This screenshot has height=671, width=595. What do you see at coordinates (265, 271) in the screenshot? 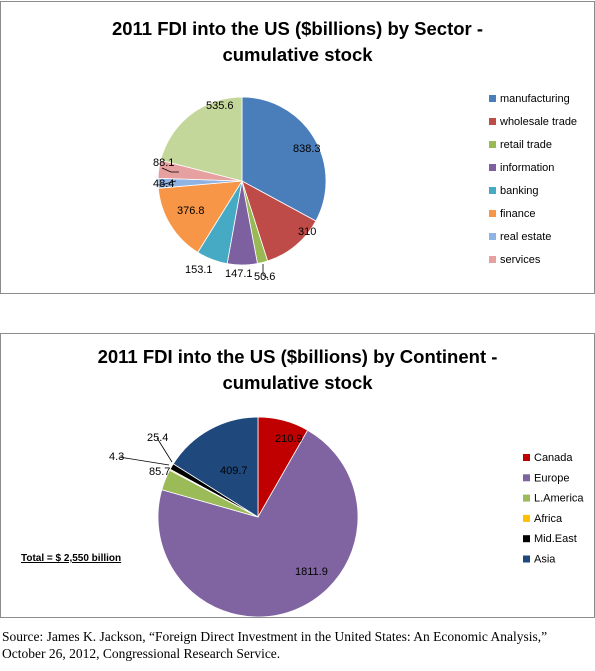
I see `leader-line-retail-trade` at bounding box center [265, 271].